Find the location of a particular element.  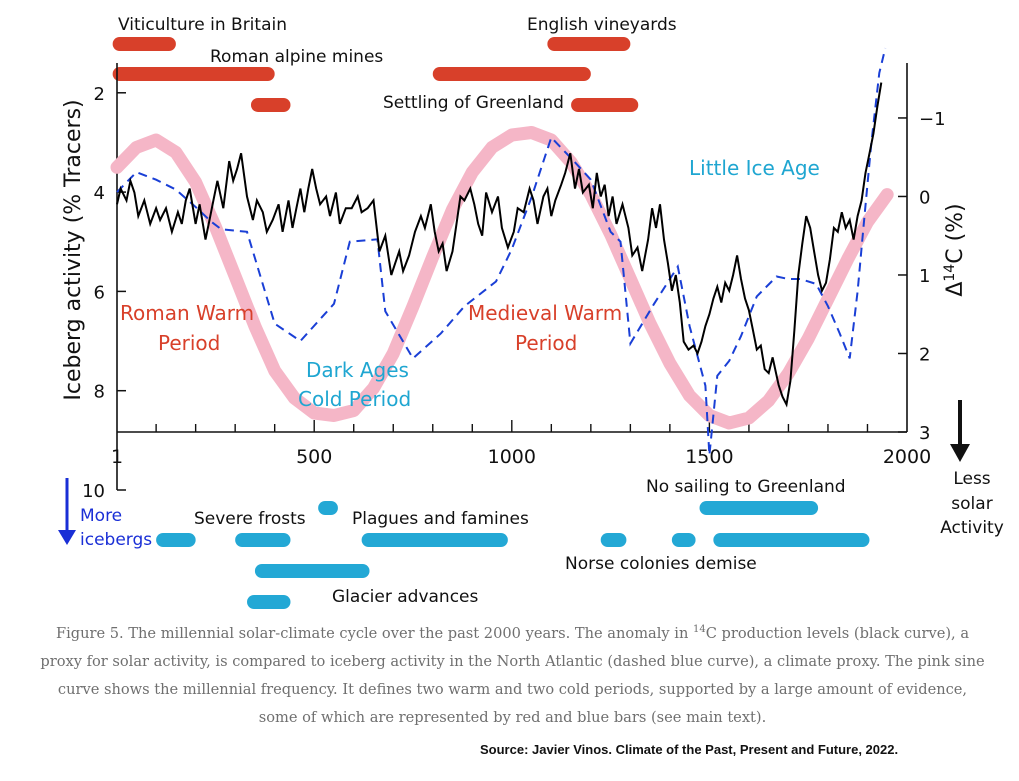

more-icebergs-label: More is located at coordinates (101, 516).